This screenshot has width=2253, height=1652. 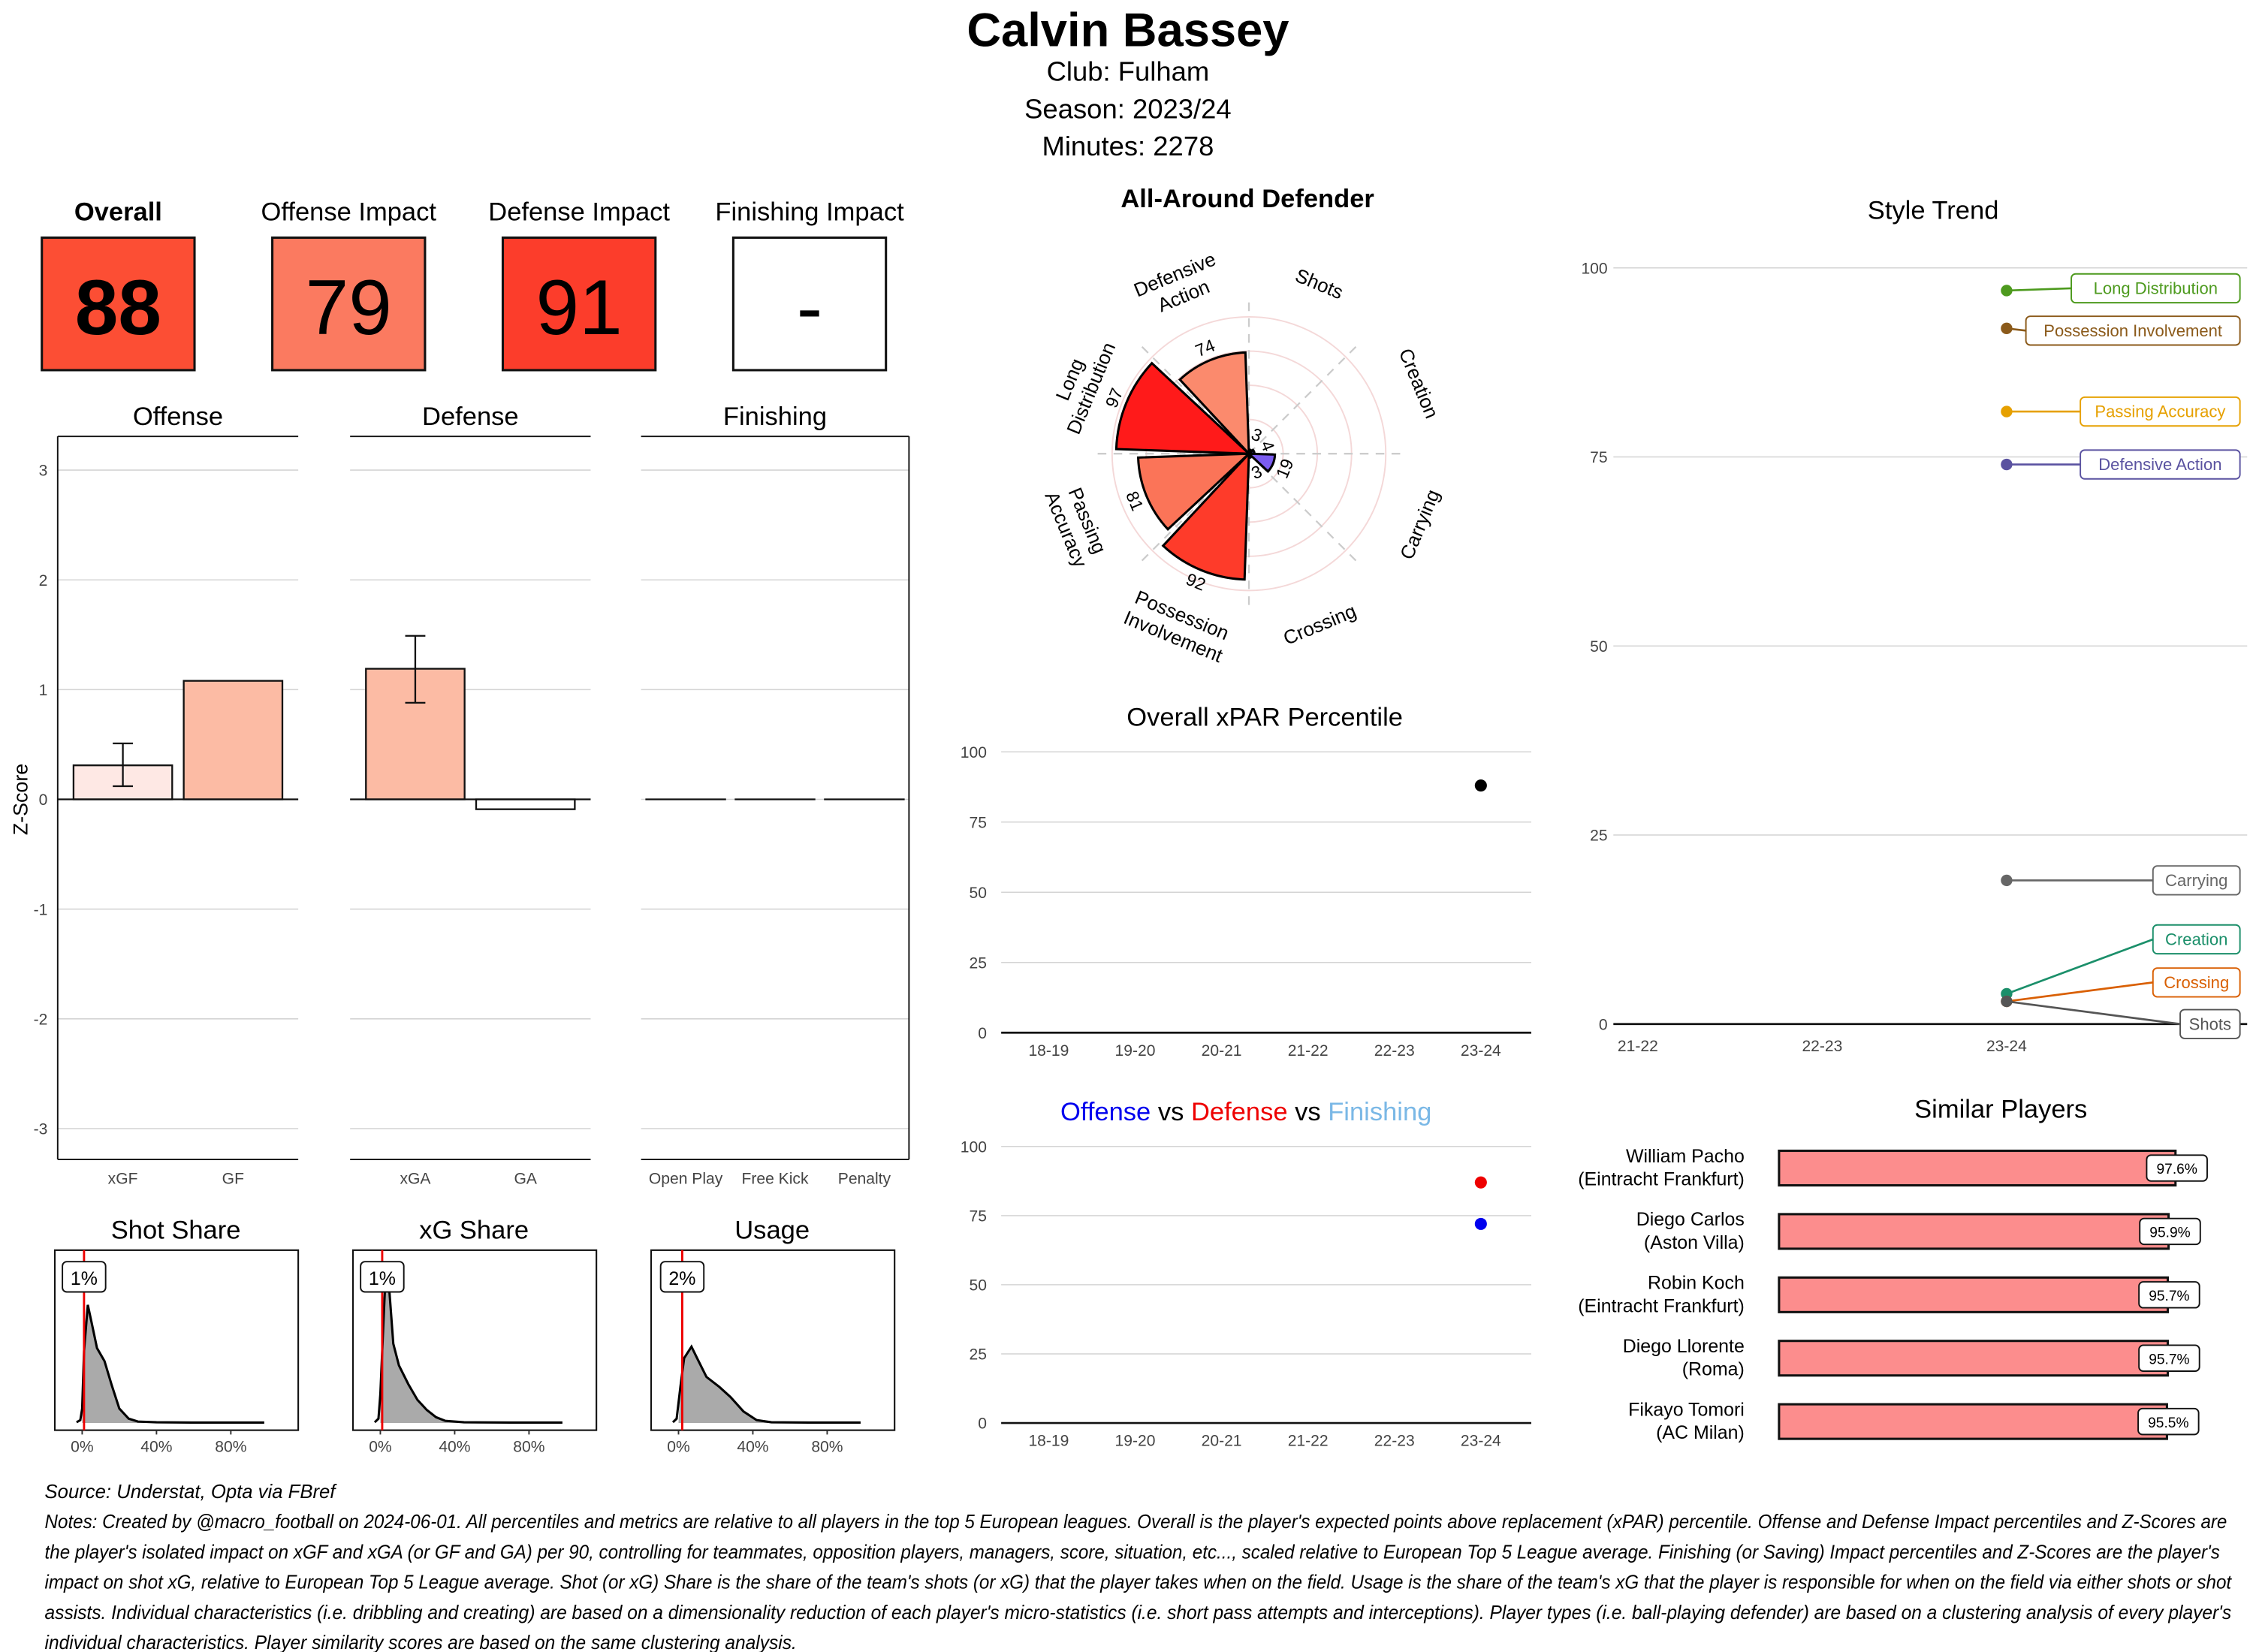 What do you see at coordinates (686, 1179) in the screenshot?
I see `x-tick-label: Open Play` at bounding box center [686, 1179].